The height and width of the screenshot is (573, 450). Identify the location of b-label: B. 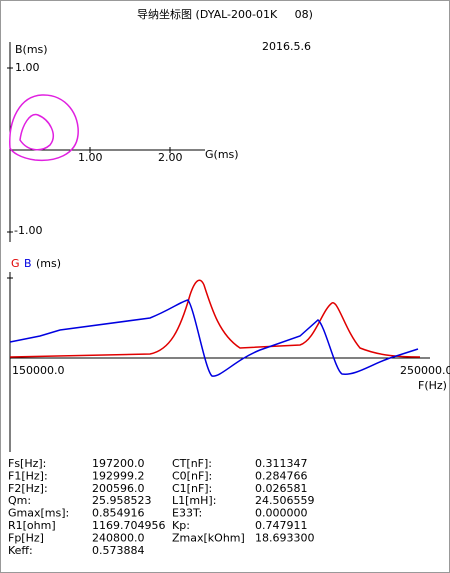
(28, 263).